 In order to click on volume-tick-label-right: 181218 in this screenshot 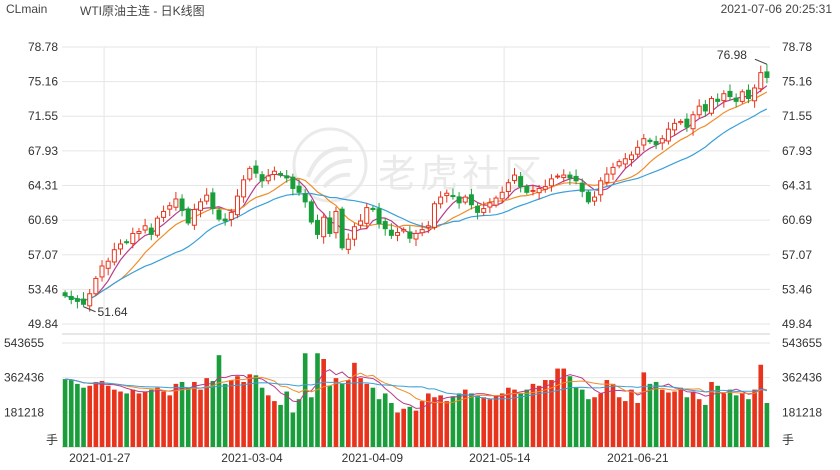, I will do `click(802, 412)`.